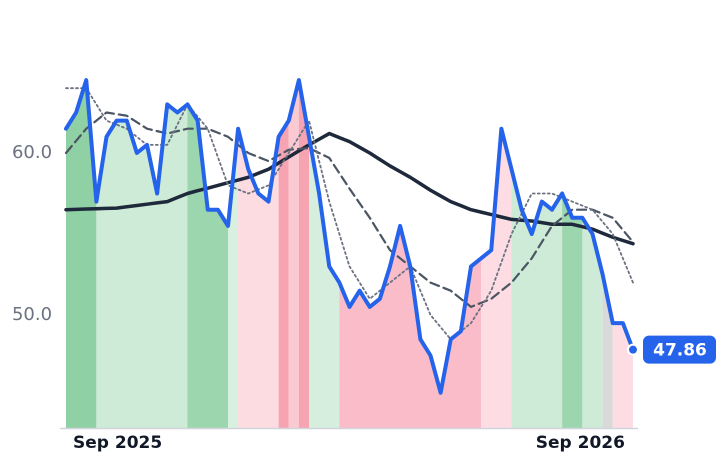 This screenshot has height=464, width=718. I want to click on last-value-label: 47.86, so click(680, 351).